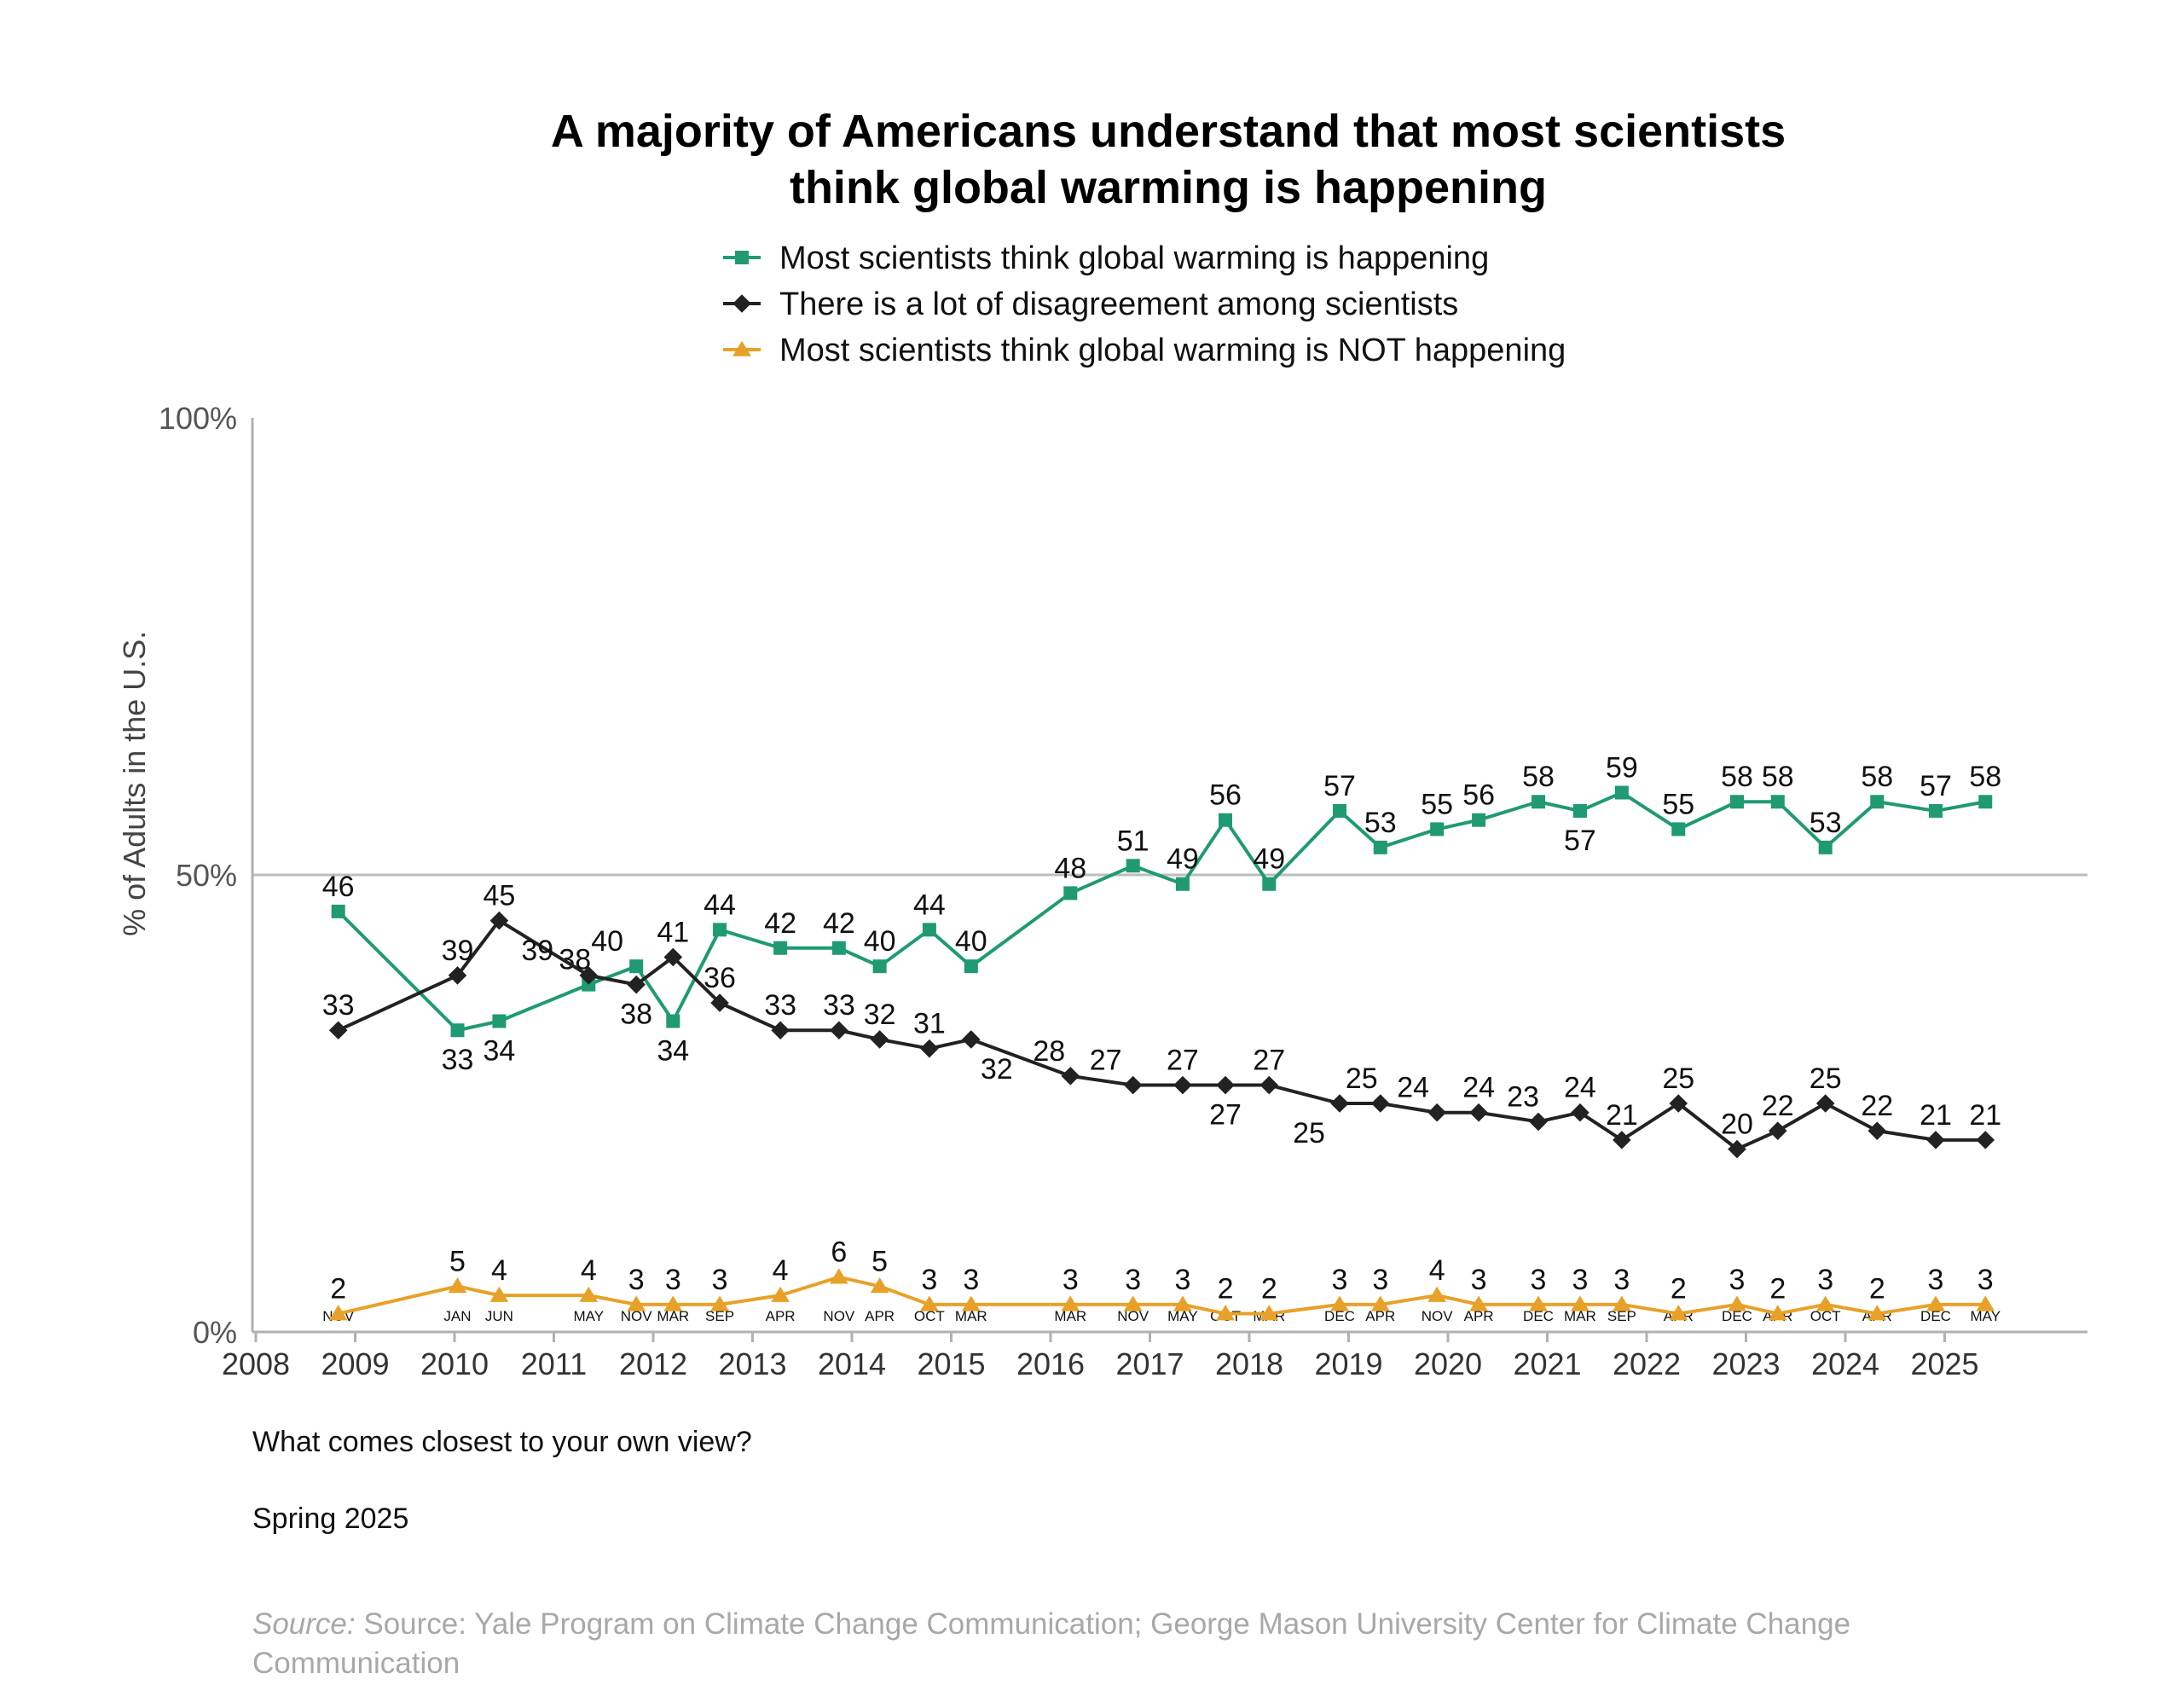 The image size is (2183, 1708). What do you see at coordinates (1183, 1061) in the screenshot?
I see `data-label: 27` at bounding box center [1183, 1061].